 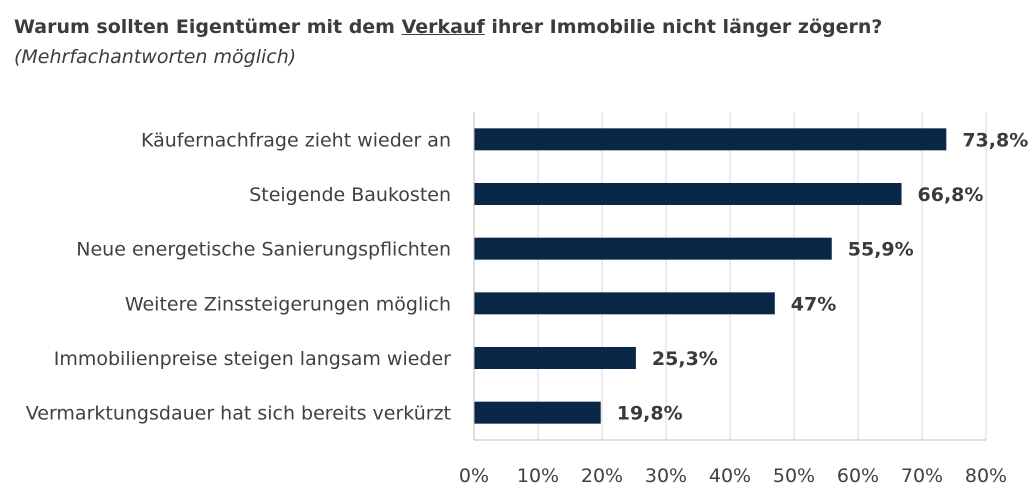 I want to click on value-label: 47%, so click(x=813, y=304).